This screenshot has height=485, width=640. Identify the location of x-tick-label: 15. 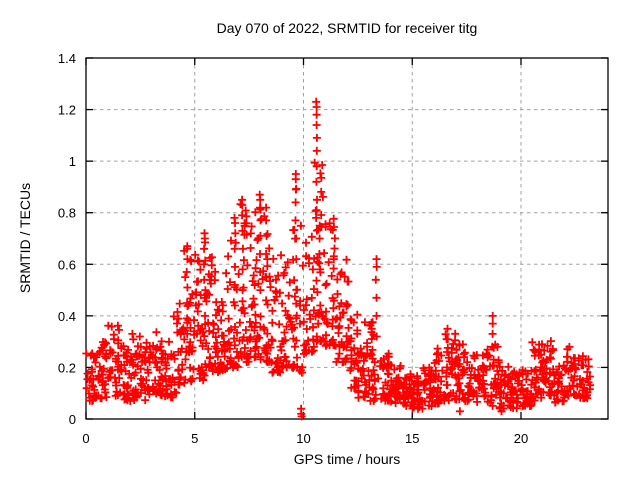
(412, 438).